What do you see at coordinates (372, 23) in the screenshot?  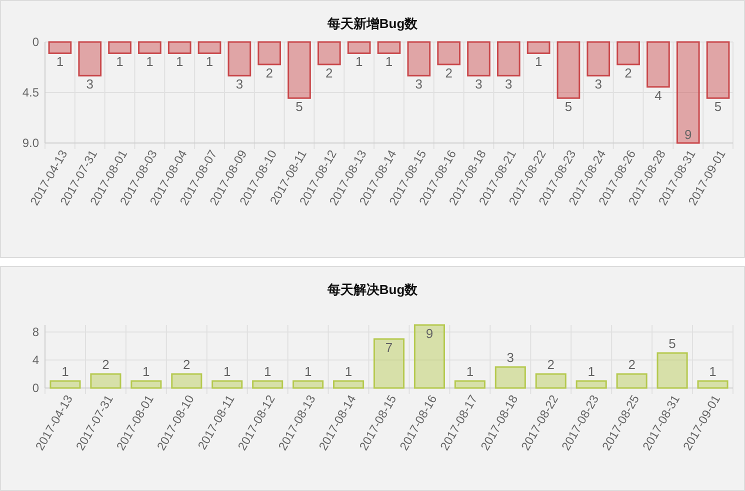 I see `chart-title: 每天新增Bug数` at bounding box center [372, 23].